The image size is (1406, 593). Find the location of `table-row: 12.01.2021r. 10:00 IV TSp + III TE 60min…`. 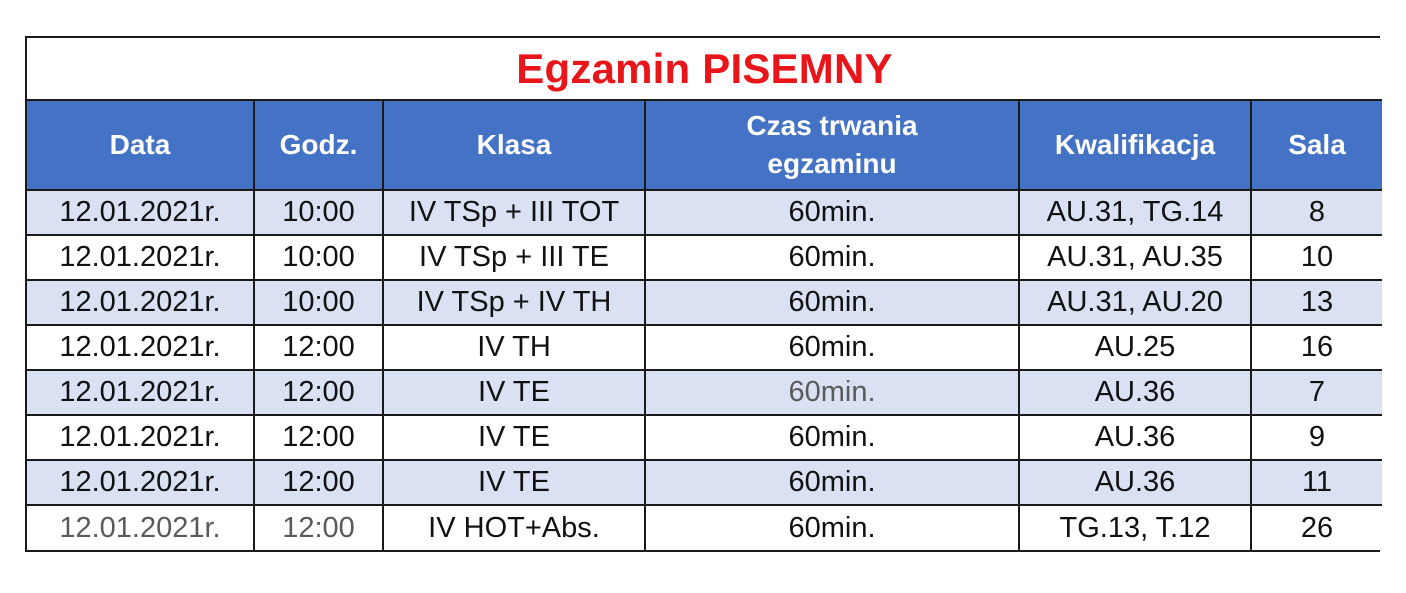

table-row: 12.01.2021r. 10:00 IV TSp + III TE 60min… is located at coordinates (704, 257).